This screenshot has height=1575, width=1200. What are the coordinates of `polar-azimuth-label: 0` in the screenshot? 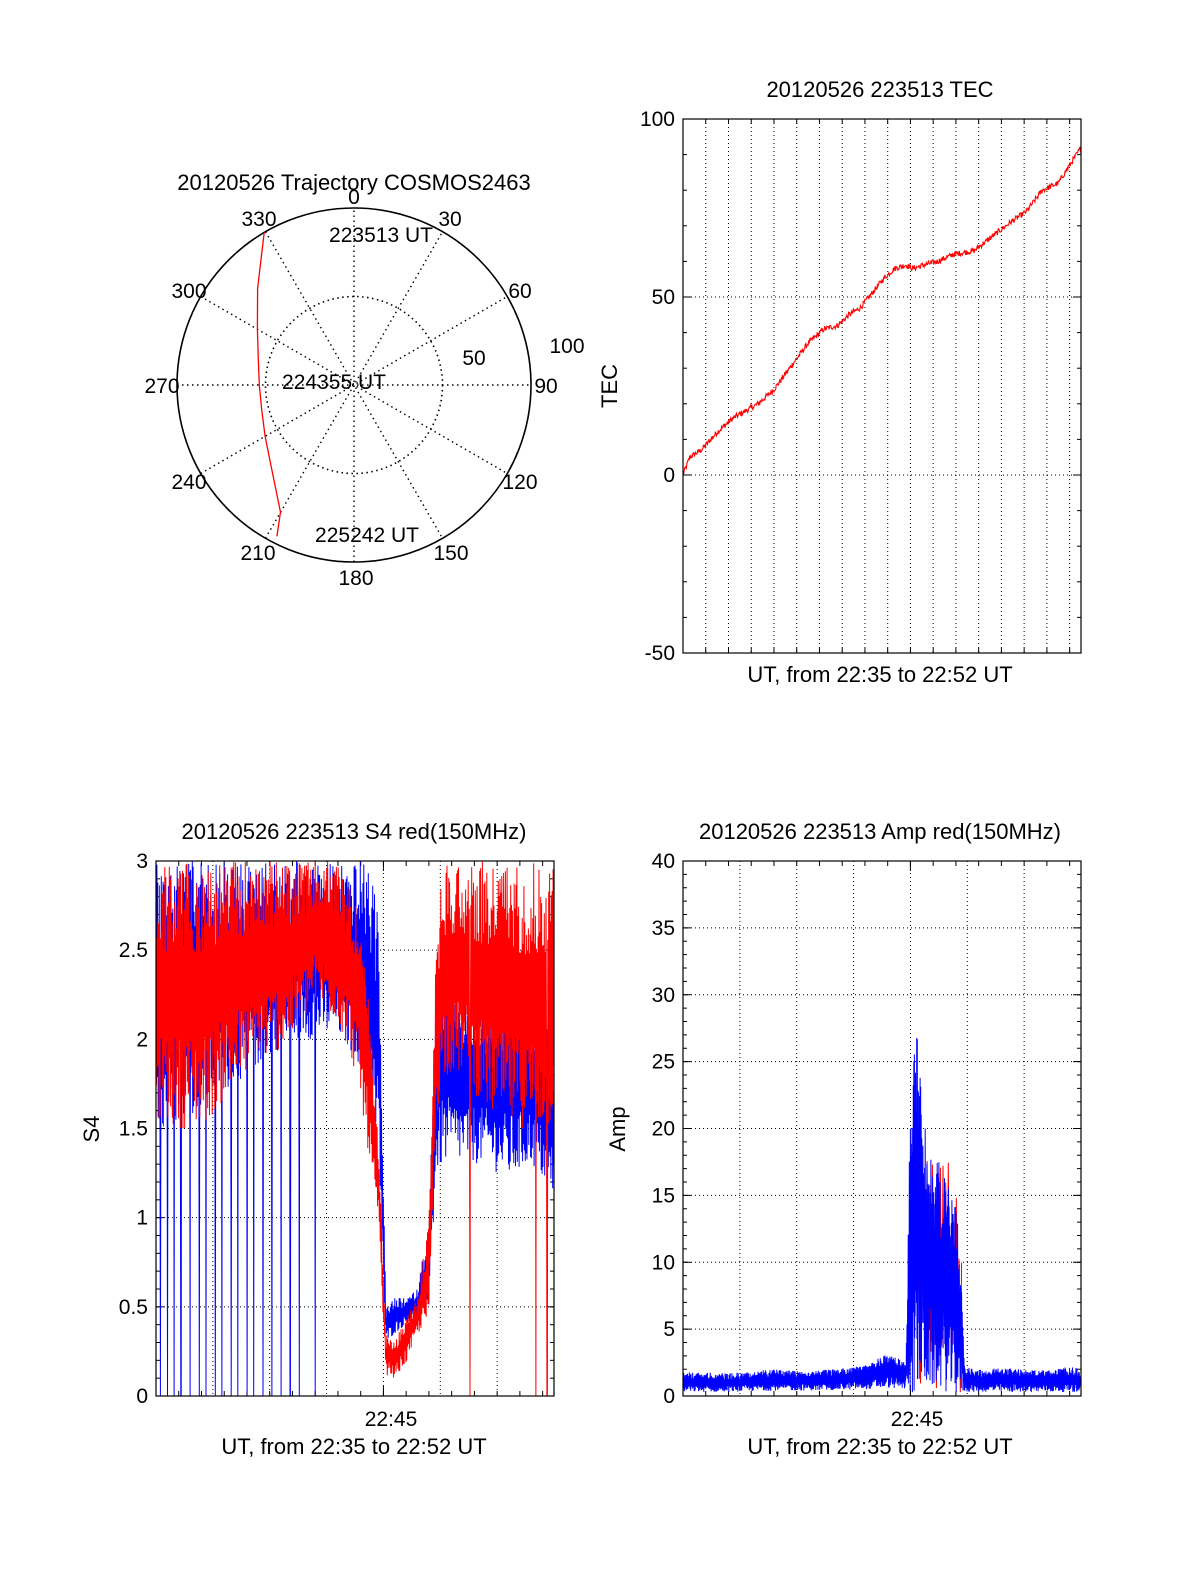 It's located at (354, 197).